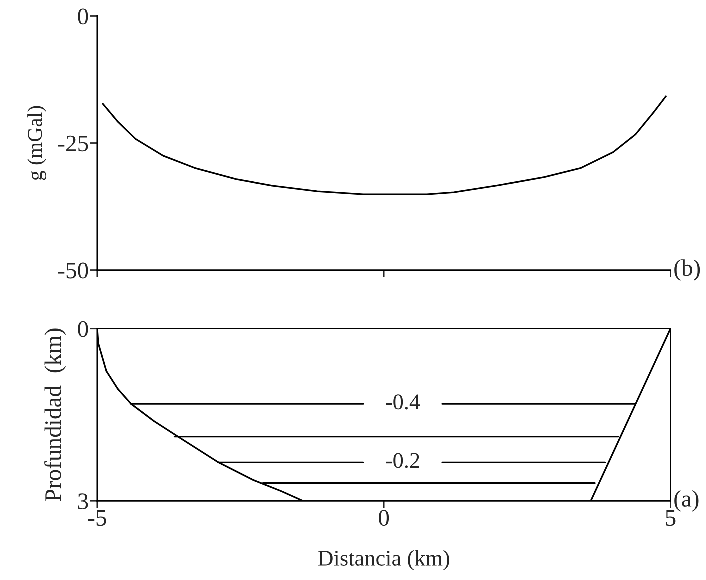 The image size is (706, 580). Describe the element at coordinates (687, 270) in the screenshot. I see `text: (b)` at that location.